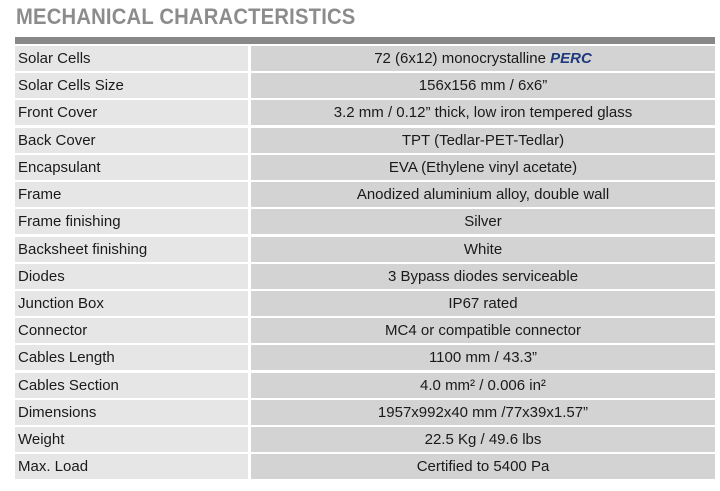 This screenshot has width=720, height=491. I want to click on perc-highlight: PERC, so click(571, 58).